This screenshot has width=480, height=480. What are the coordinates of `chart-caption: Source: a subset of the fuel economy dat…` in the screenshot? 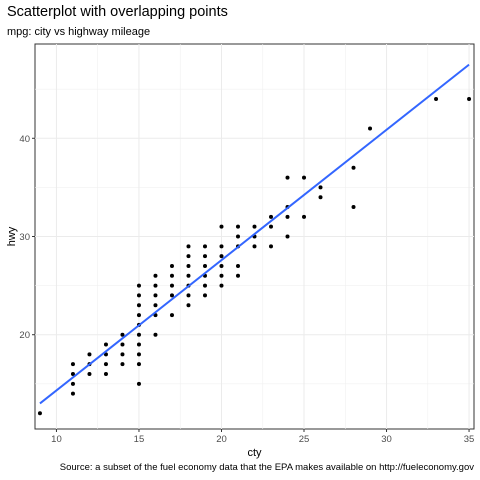 It's located at (266, 467).